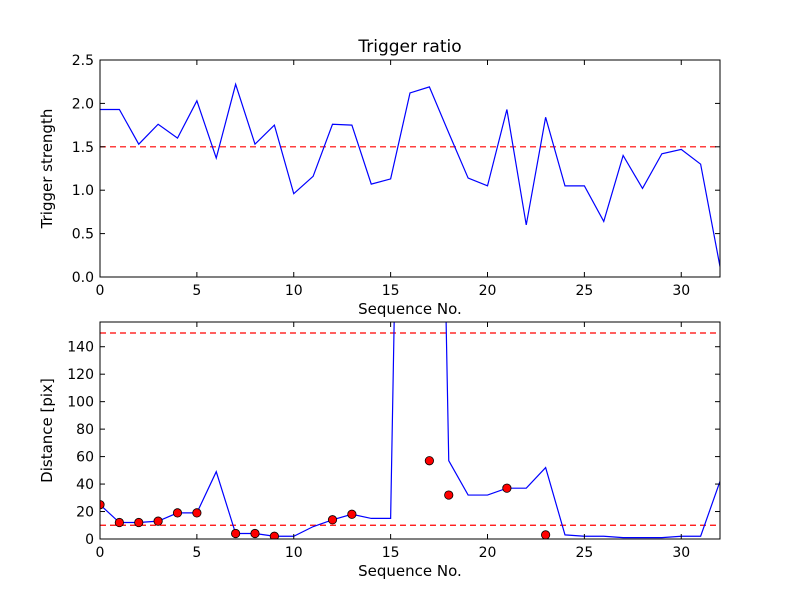 The width and height of the screenshot is (800, 600). I want to click on chart-title: Trigger ratio, so click(409, 47).